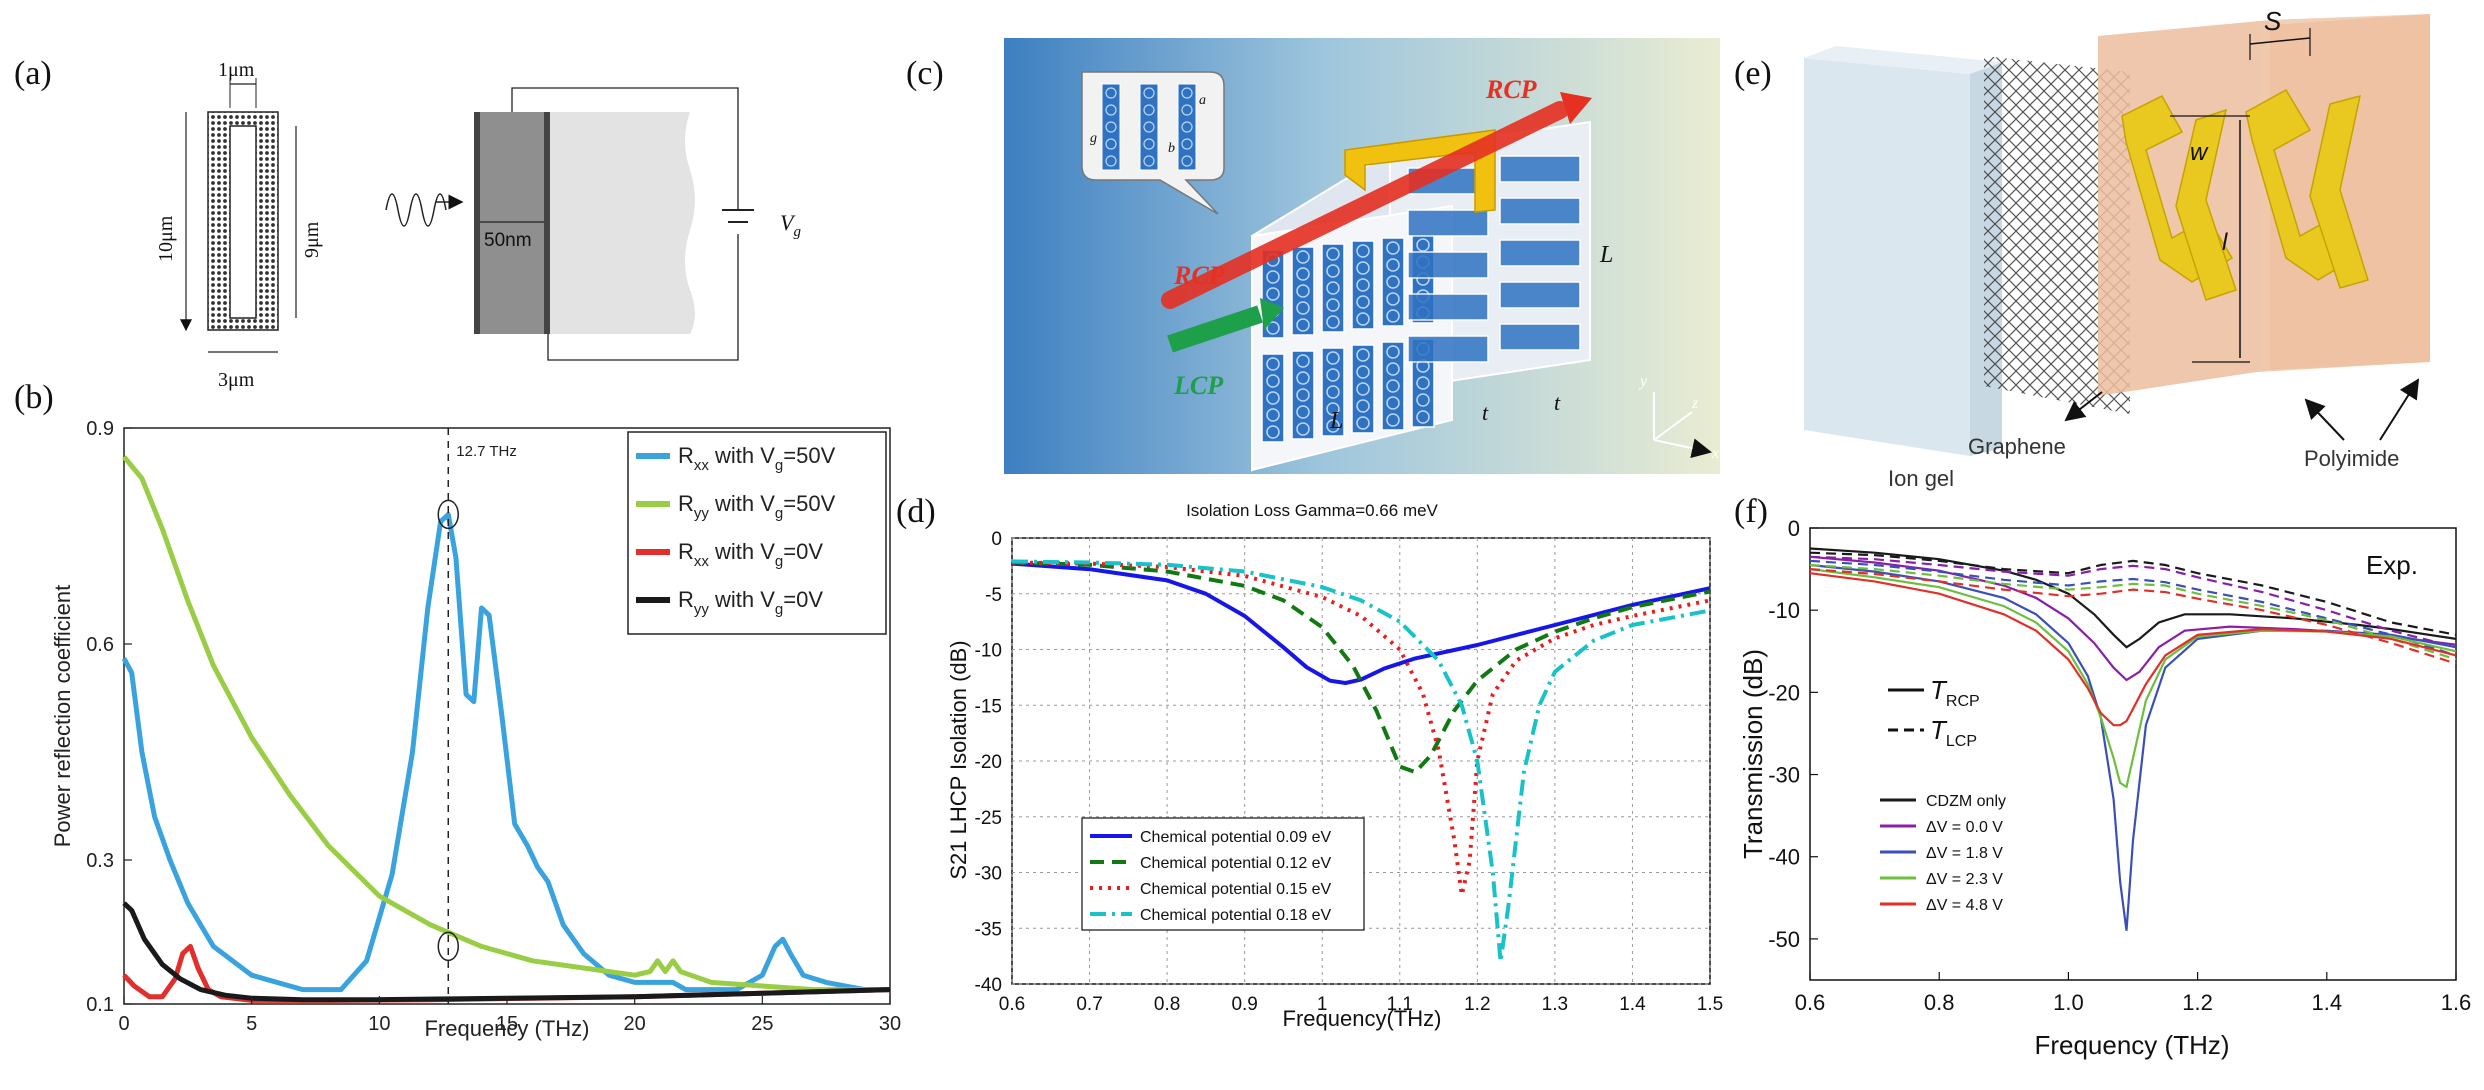  What do you see at coordinates (1964, 879) in the screenshot?
I see `chart-f-legend-label: ΔV = 2.3 V` at bounding box center [1964, 879].